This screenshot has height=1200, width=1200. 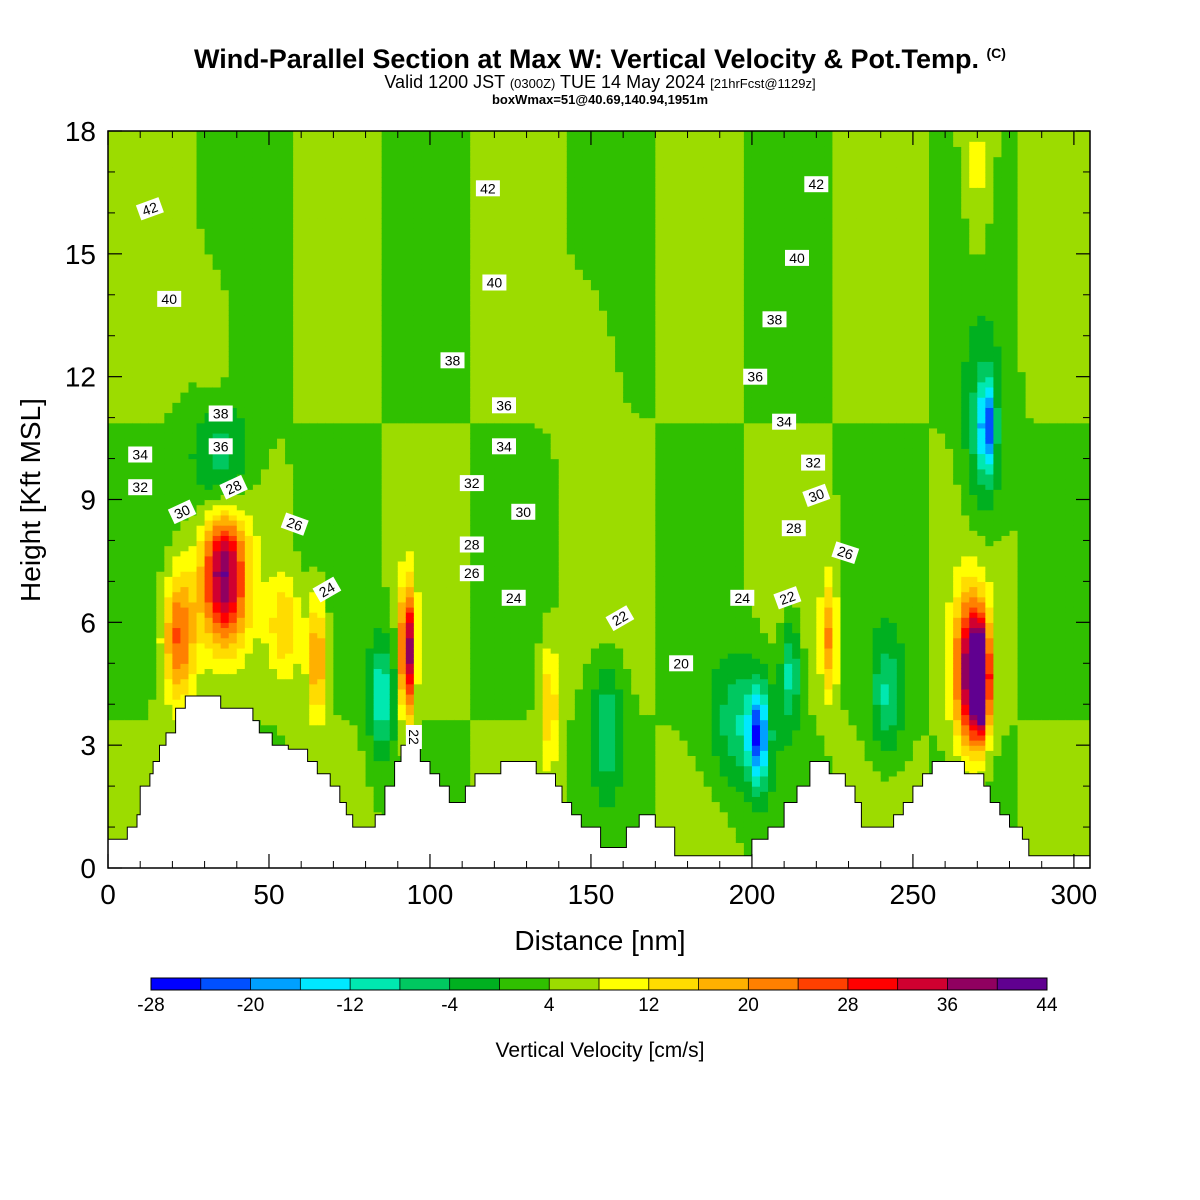 I want to click on contour-label-2: 42, so click(x=816, y=184).